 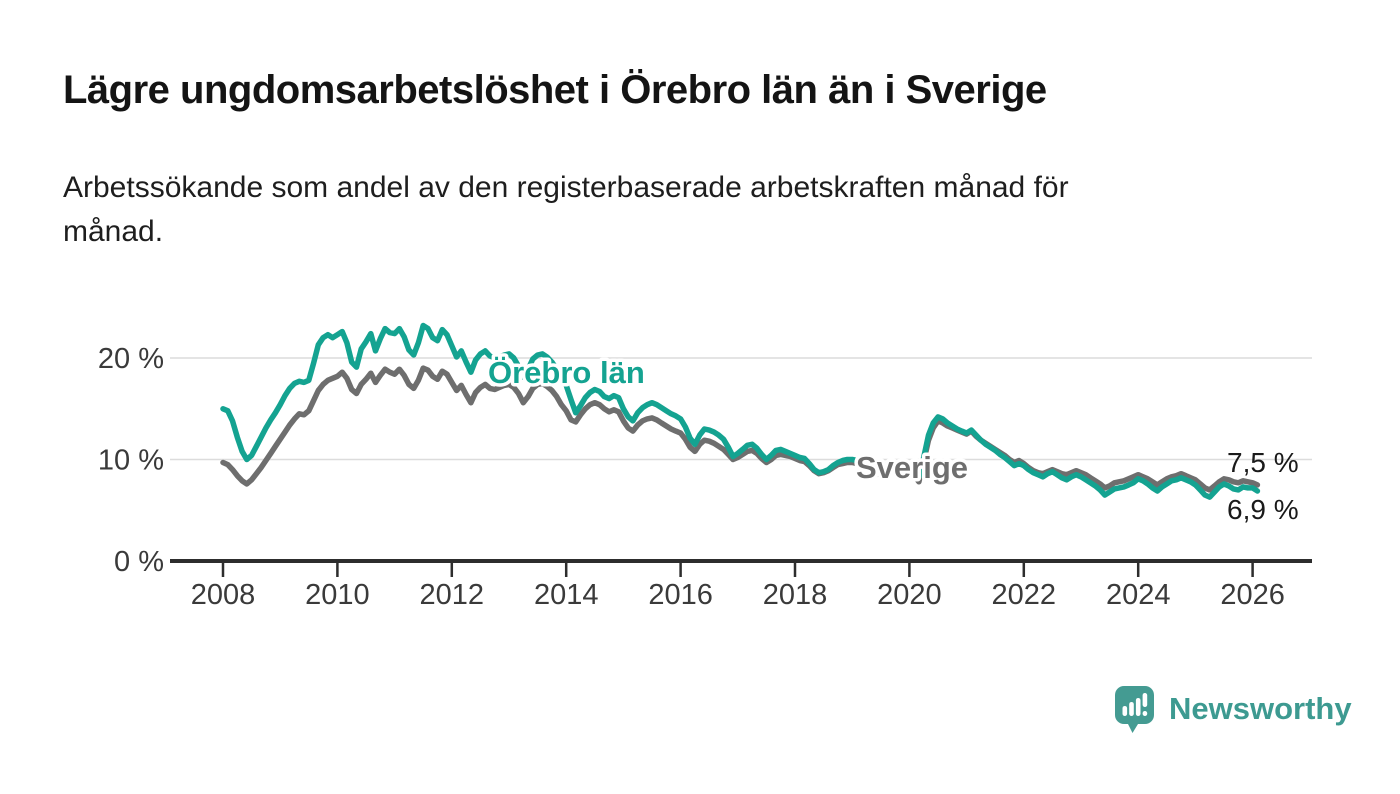 What do you see at coordinates (139, 562) in the screenshot?
I see `y-tick-label: 0 %` at bounding box center [139, 562].